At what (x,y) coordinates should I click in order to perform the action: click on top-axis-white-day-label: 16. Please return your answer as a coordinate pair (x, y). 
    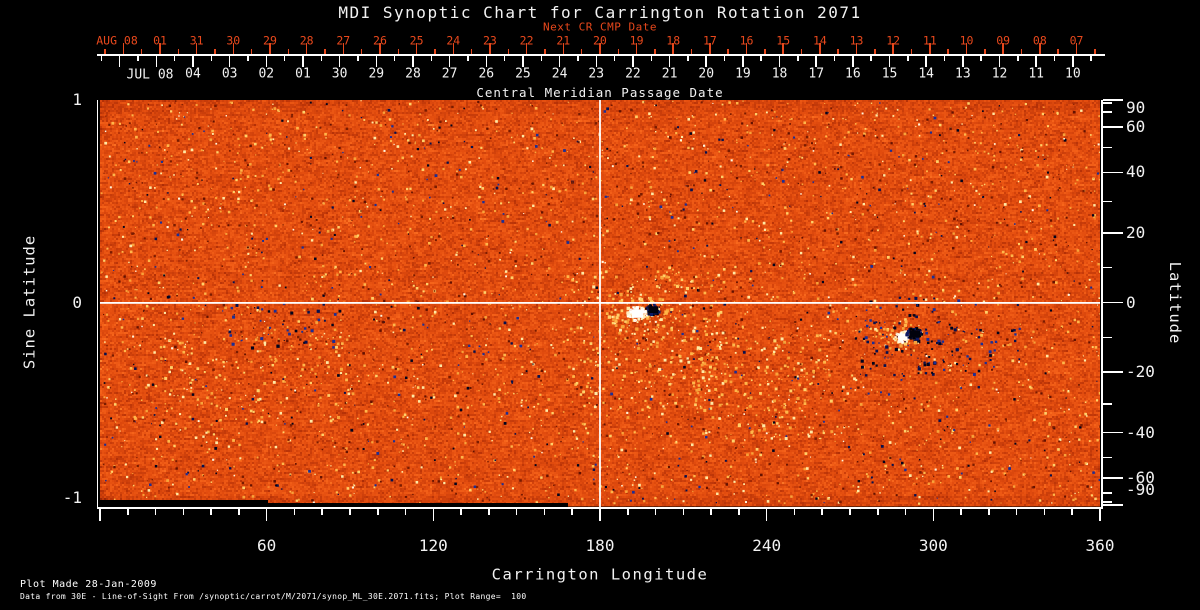
    Looking at the image, I should click on (853, 74).